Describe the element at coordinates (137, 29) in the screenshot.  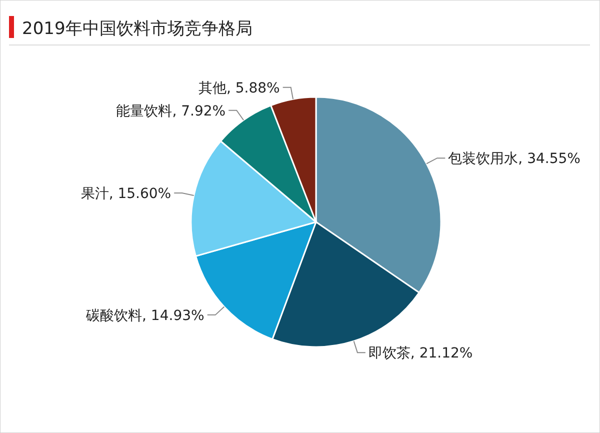
I see `chart-title: 2019年中国饮料市场竞争格局` at that location.